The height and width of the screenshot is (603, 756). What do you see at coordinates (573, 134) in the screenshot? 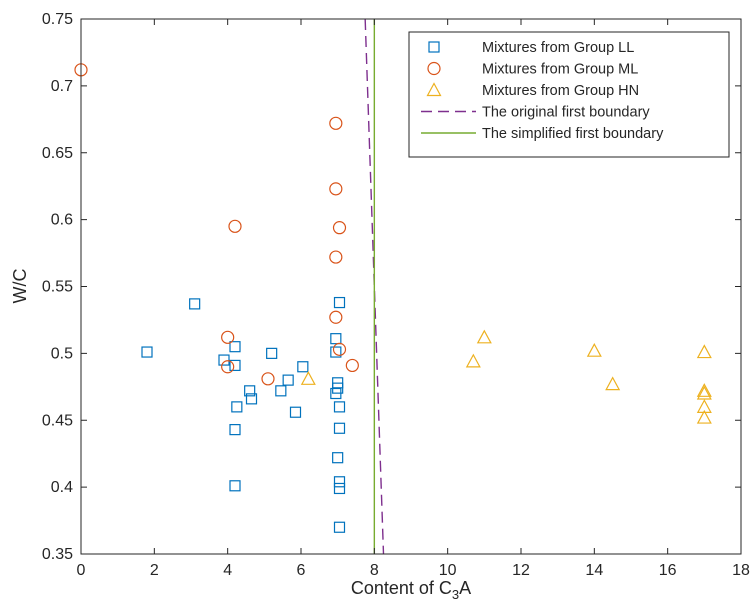
I see `legend-label-5: The simplified first boundary` at bounding box center [573, 134].